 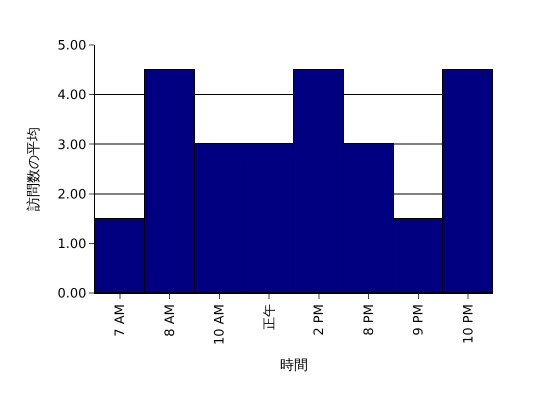 What do you see at coordinates (419, 320) in the screenshot?
I see `x-tick-label: 9 PM` at bounding box center [419, 320].